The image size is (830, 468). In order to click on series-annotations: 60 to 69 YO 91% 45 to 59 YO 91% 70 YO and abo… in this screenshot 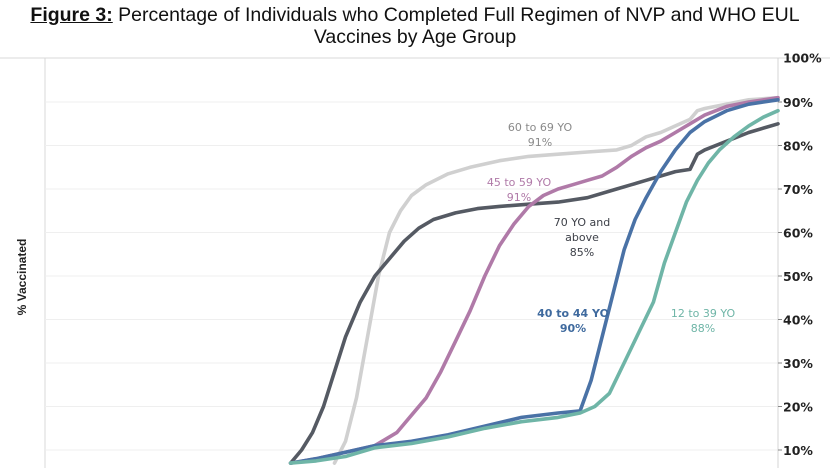, I will do `click(611, 228)`.